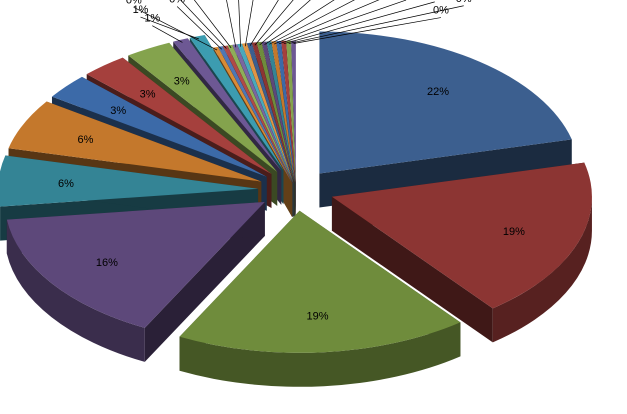  What do you see at coordinates (85, 140) in the screenshot?
I see `slice-label-6: 6%` at bounding box center [85, 140].